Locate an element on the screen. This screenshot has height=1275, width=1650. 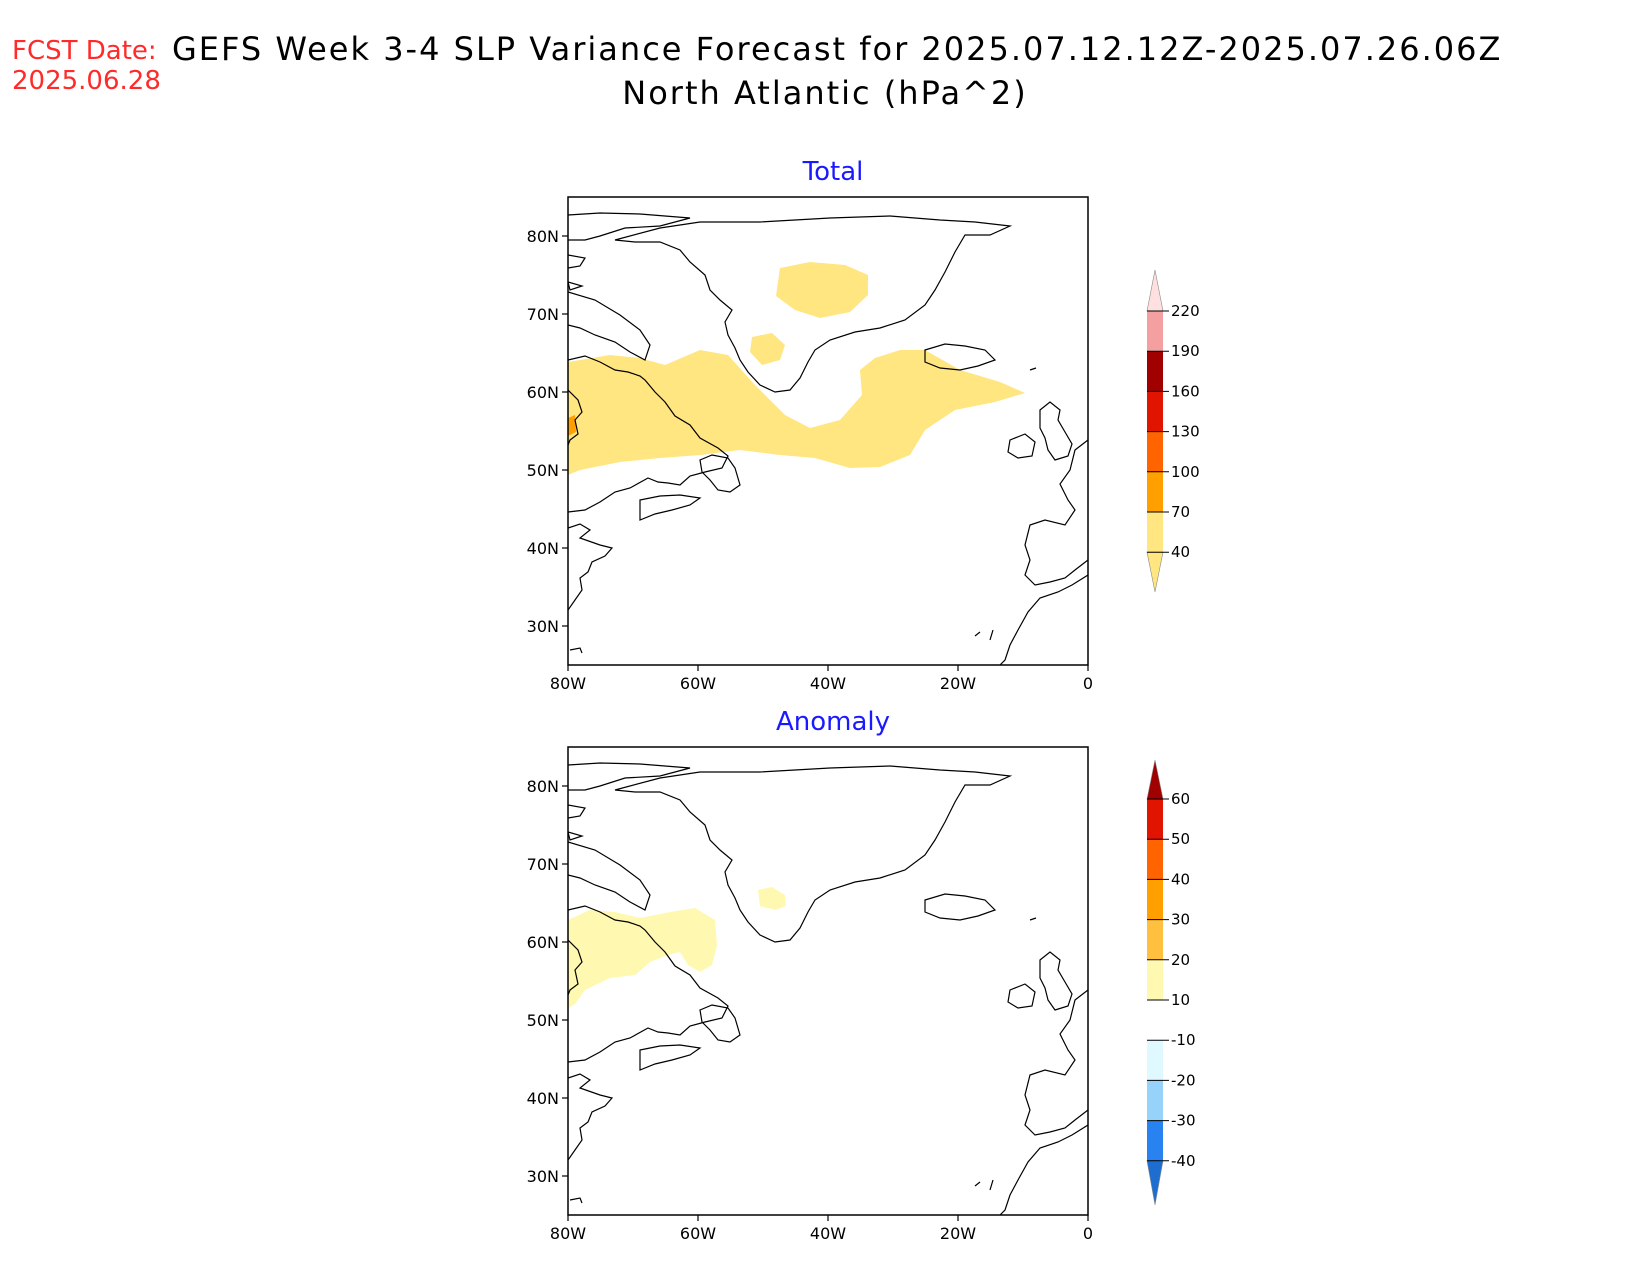
x-tick-label: 80W is located at coordinates (568, 1233).